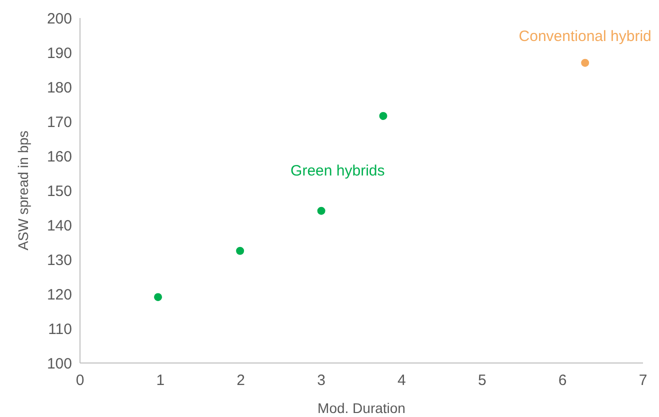 This screenshot has height=417, width=659. I want to click on y-tick-label: 120, so click(59, 295).